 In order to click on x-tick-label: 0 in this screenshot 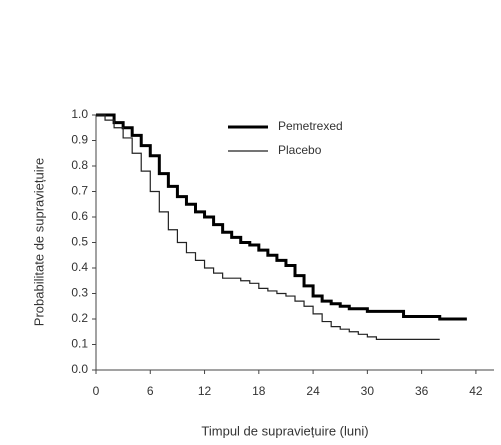, I will do `click(96, 391)`.